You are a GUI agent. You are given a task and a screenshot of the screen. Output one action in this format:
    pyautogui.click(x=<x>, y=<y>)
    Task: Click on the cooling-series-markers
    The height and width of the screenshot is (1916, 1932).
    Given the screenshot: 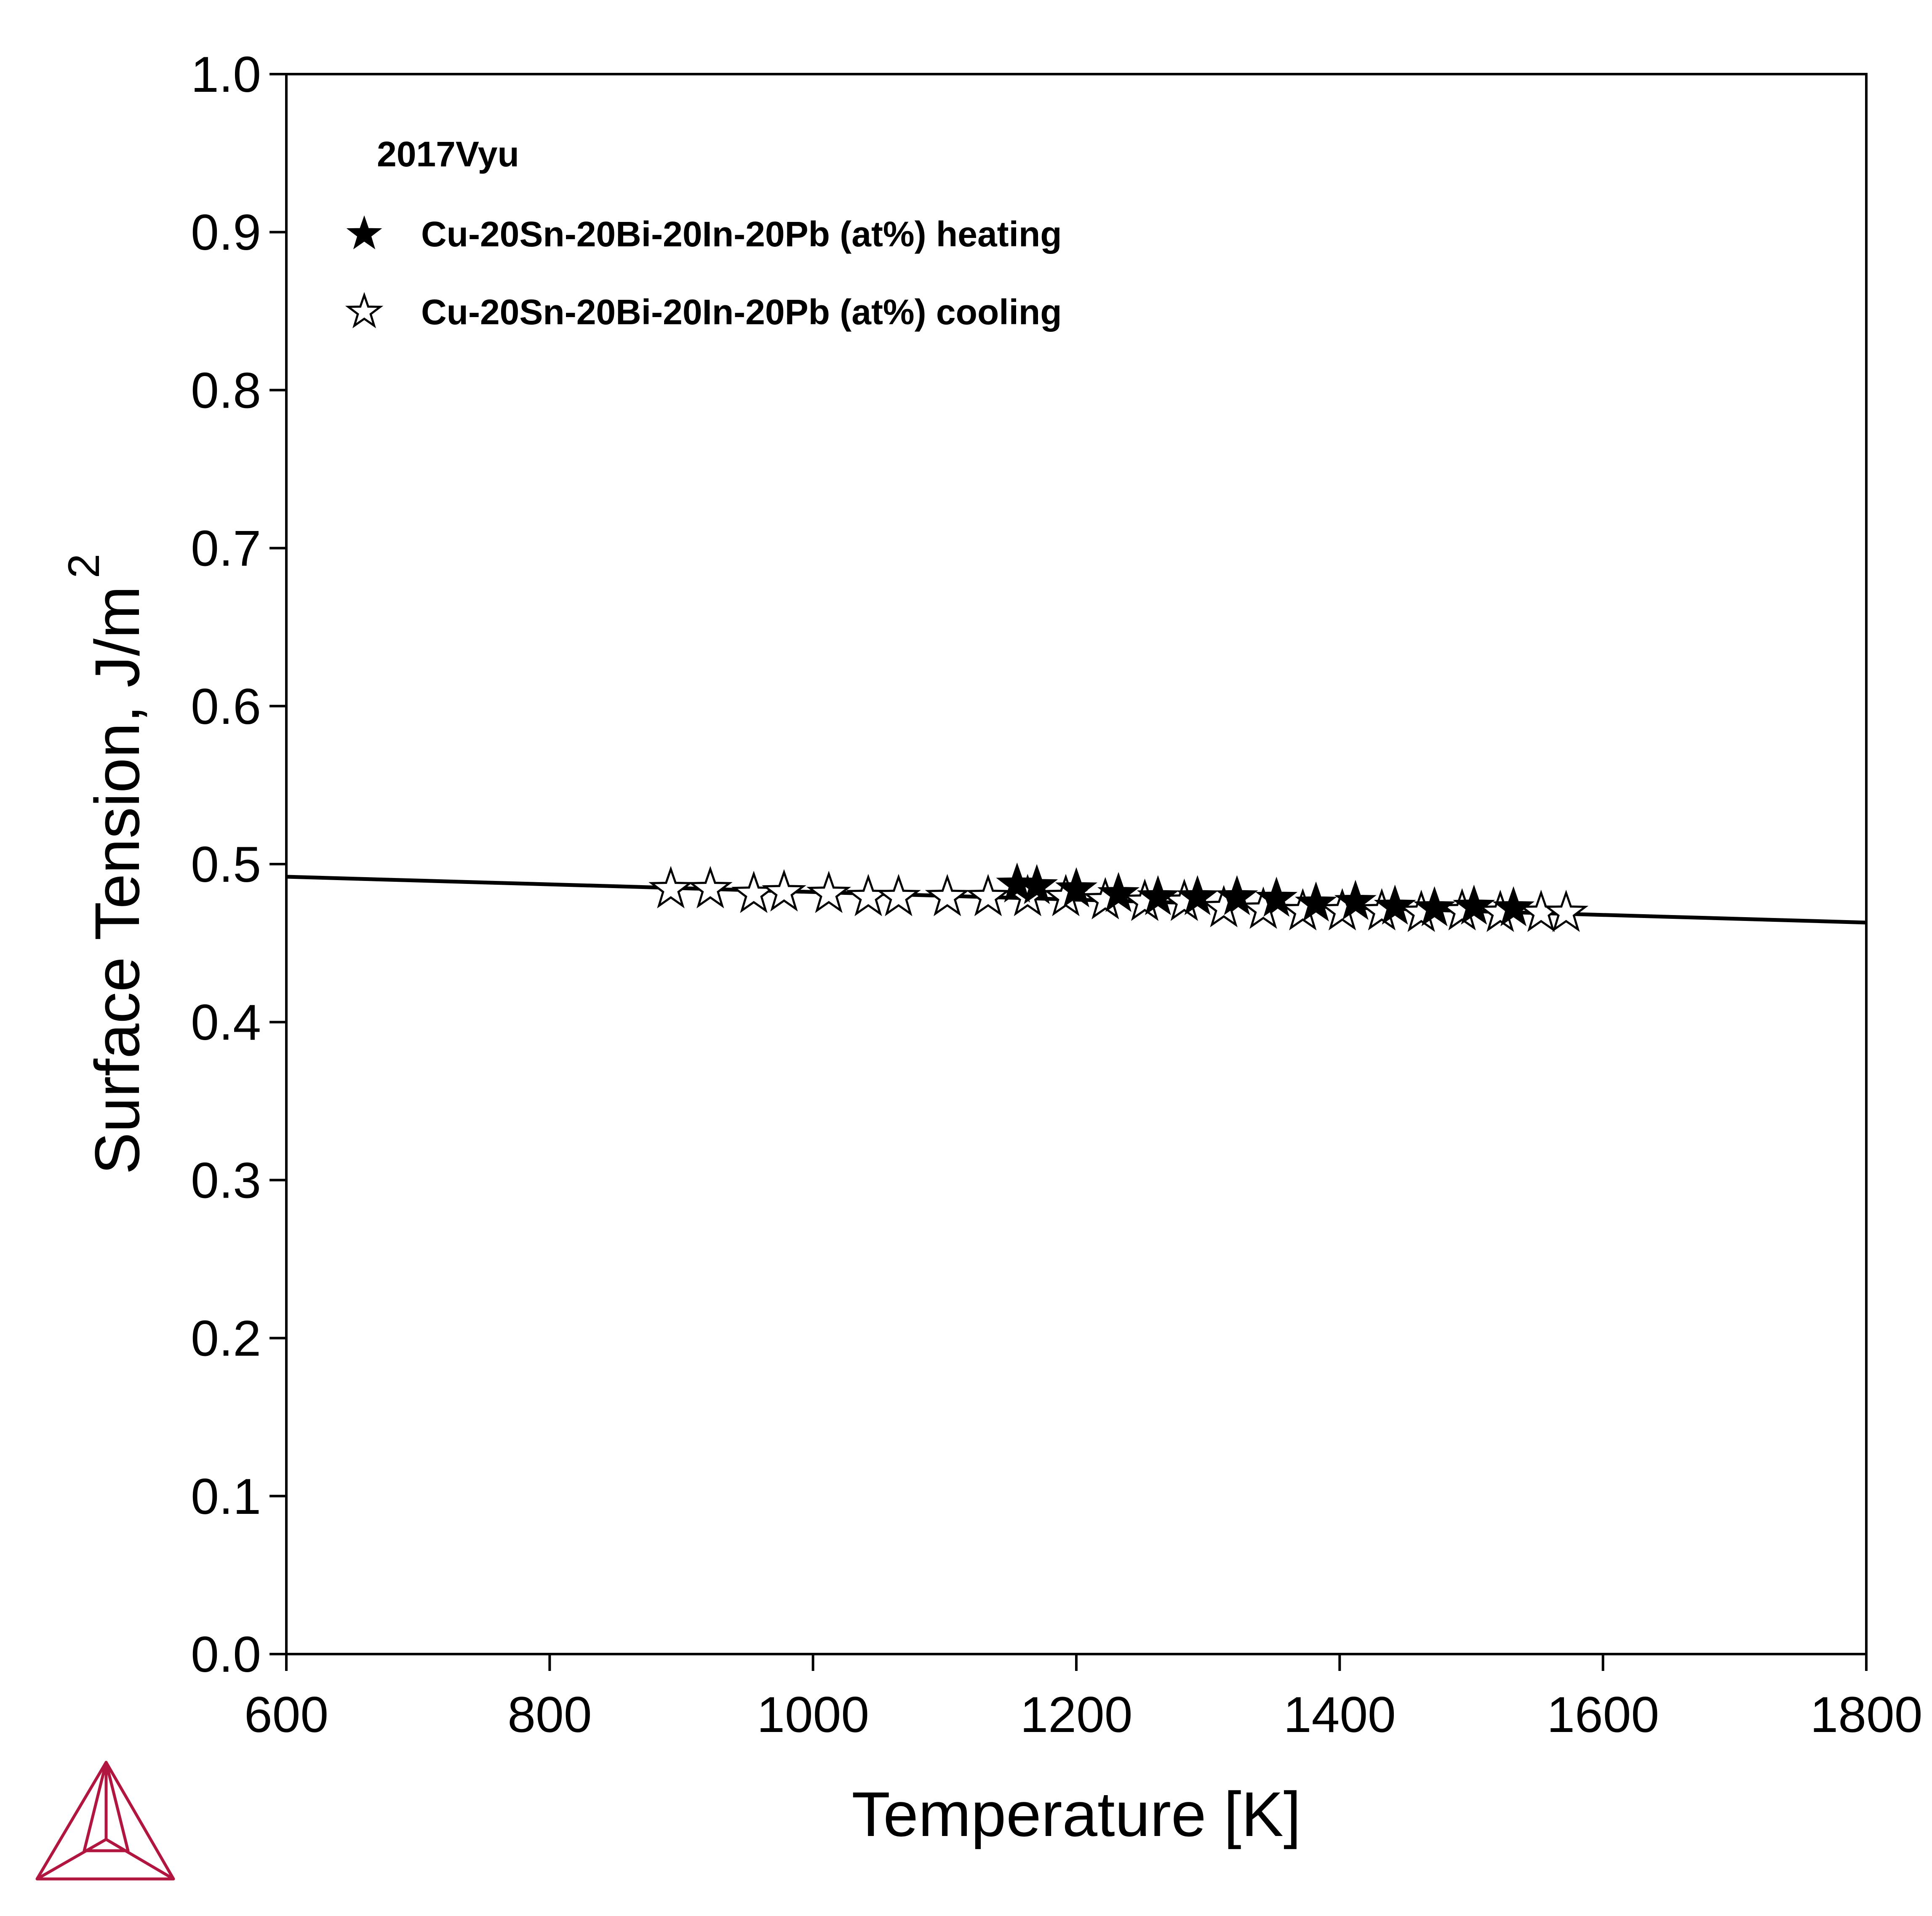 What is the action you would take?
    pyautogui.click(x=1118, y=899)
    